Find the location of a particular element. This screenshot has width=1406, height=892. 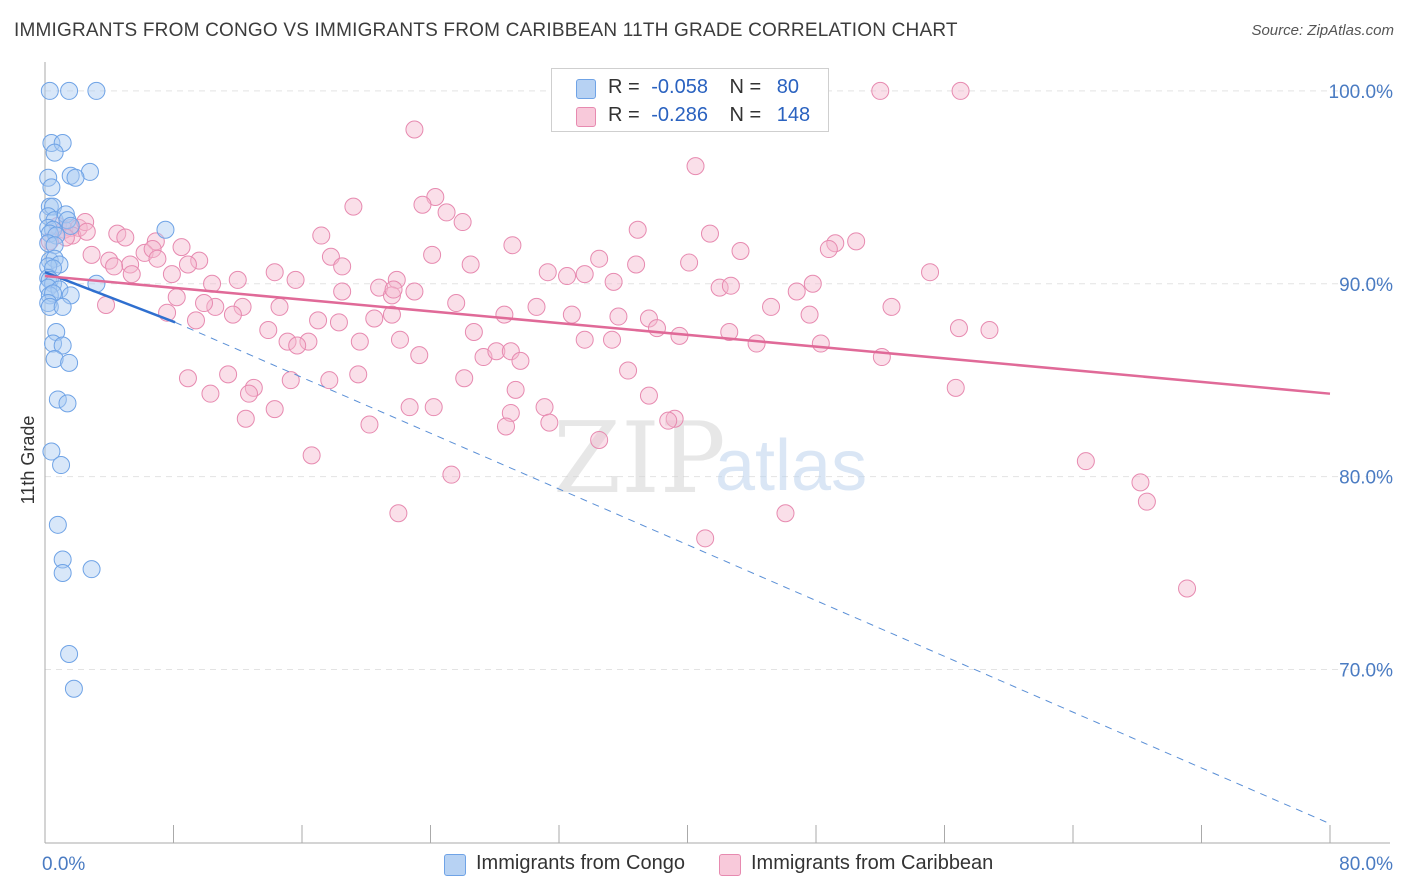

y-axis-label: 11th Grade is located at coordinates (28, 460).